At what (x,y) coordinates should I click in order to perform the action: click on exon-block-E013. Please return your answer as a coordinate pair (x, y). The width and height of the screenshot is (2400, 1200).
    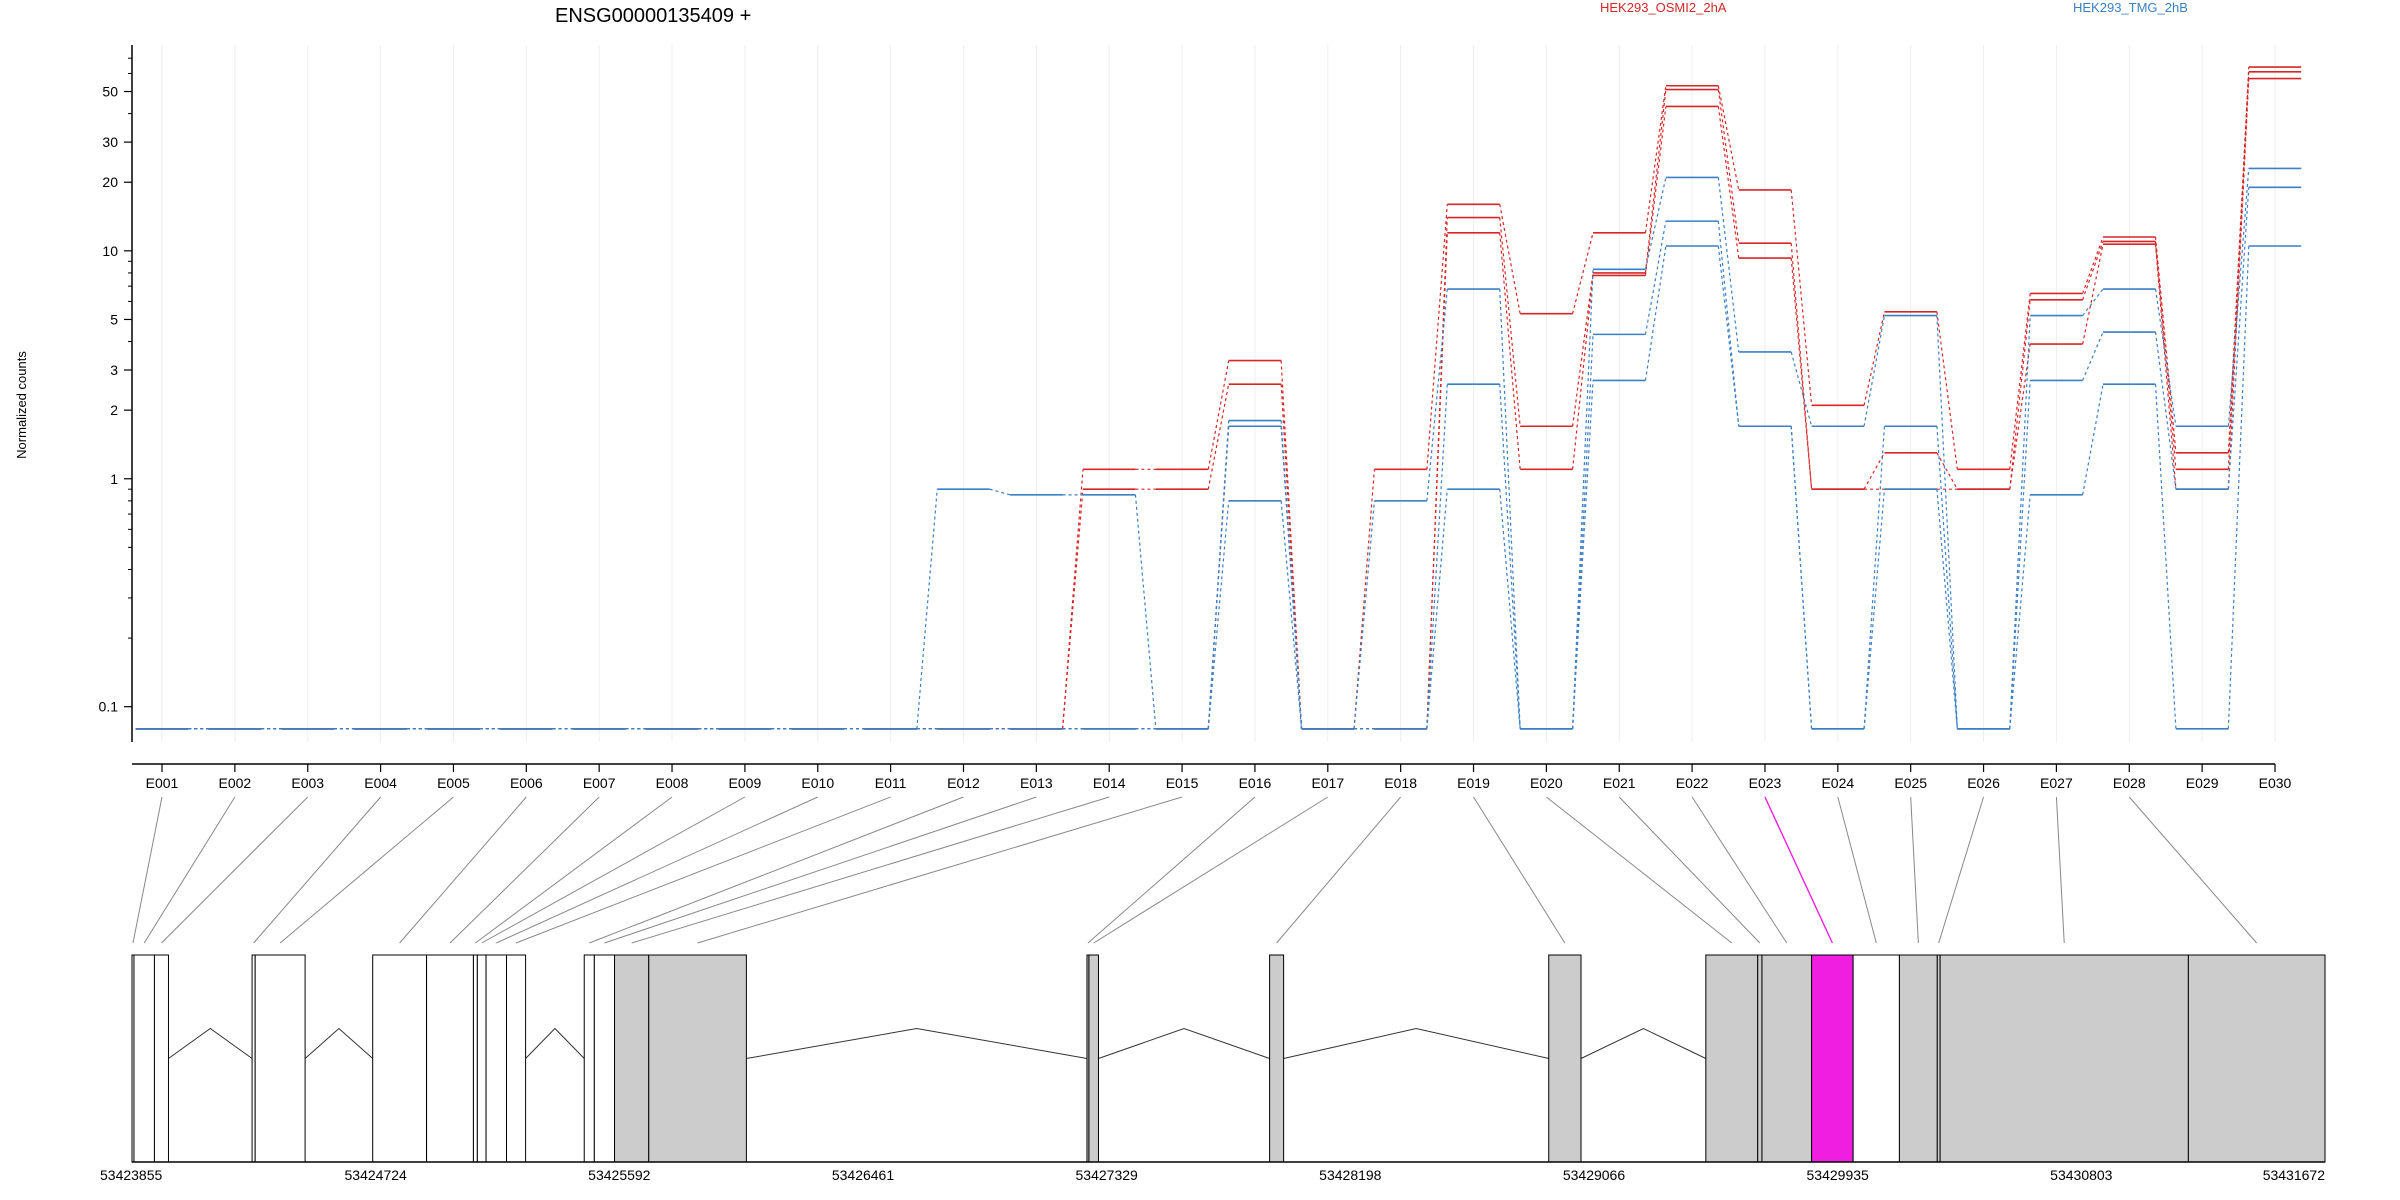
    Looking at the image, I should click on (604, 1058).